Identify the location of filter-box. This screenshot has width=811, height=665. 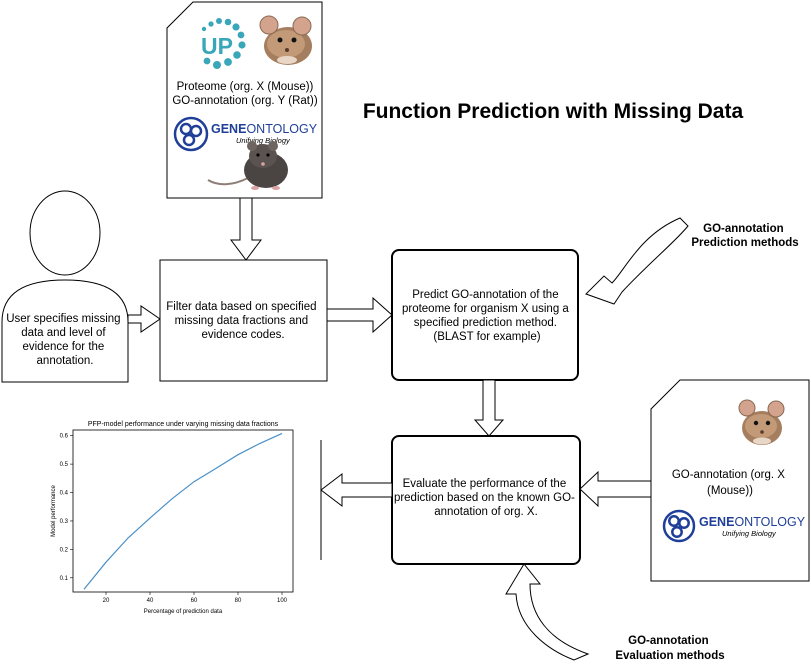
(243, 320).